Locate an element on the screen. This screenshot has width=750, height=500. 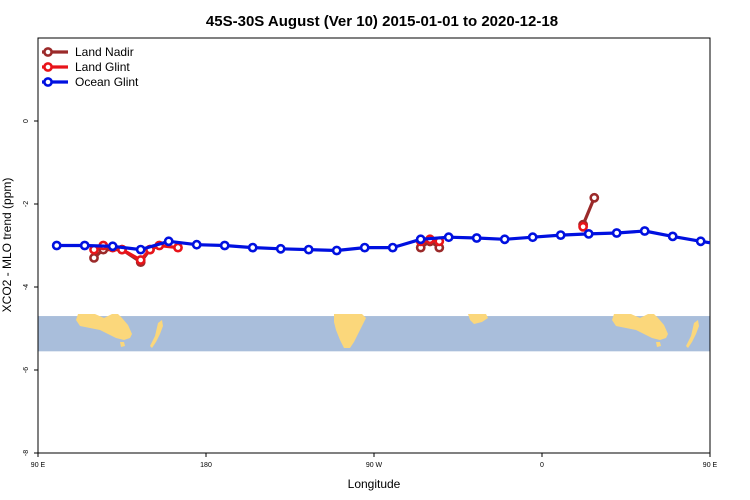
series-land-nadir is located at coordinates (344, 229).